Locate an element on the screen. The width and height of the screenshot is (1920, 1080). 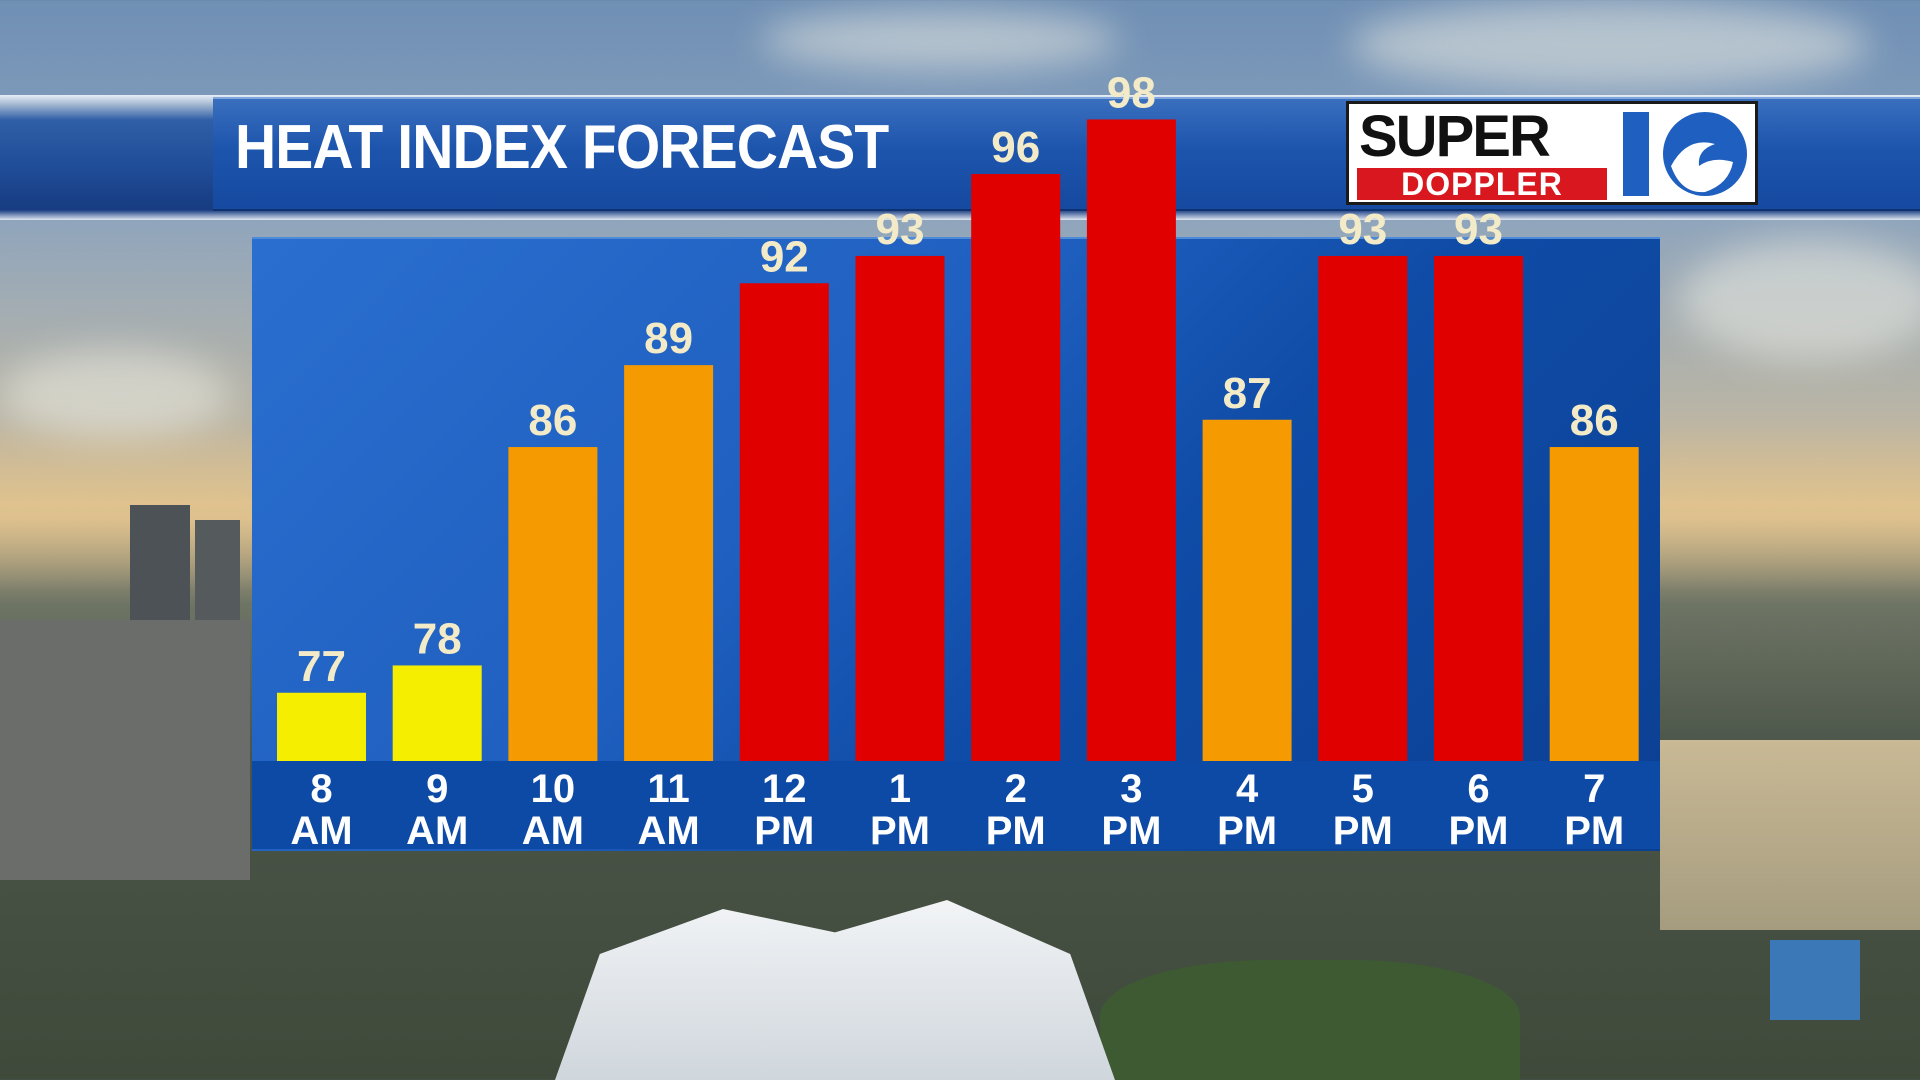
x-tick-label-1-hour: 9 is located at coordinates (437, 789).